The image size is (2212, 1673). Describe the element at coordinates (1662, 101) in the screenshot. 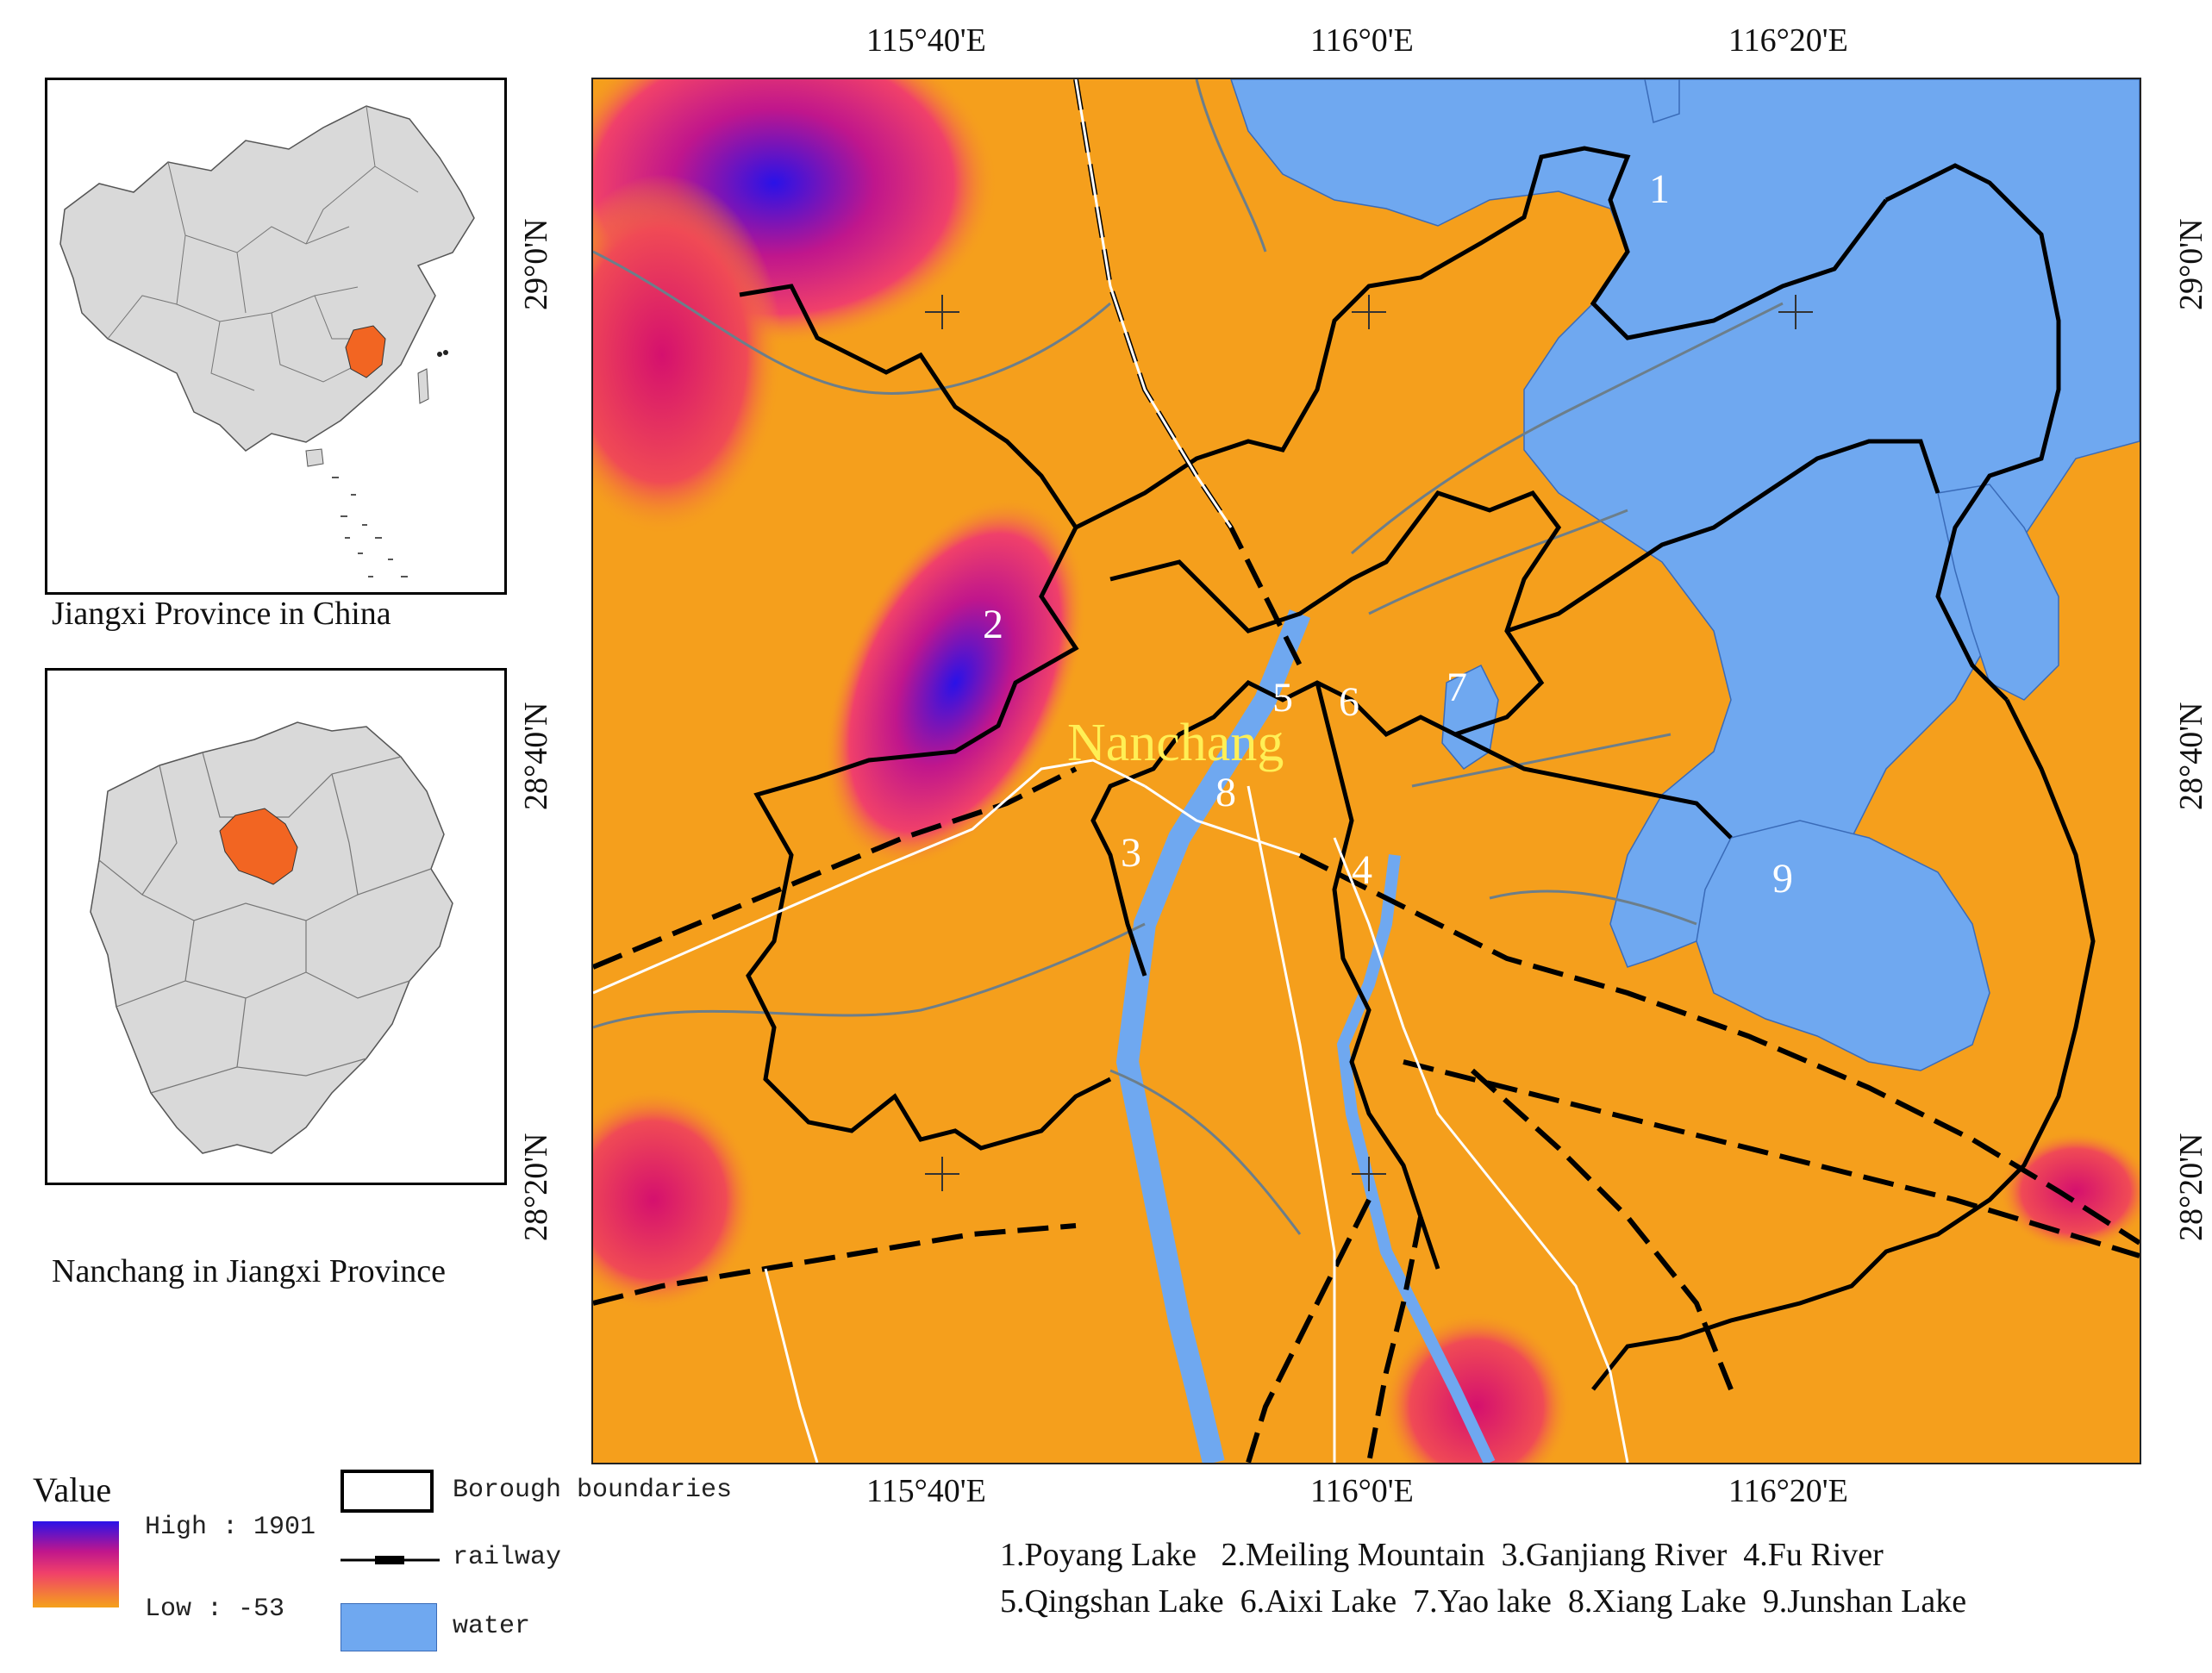

I see `northeast-pond` at that location.